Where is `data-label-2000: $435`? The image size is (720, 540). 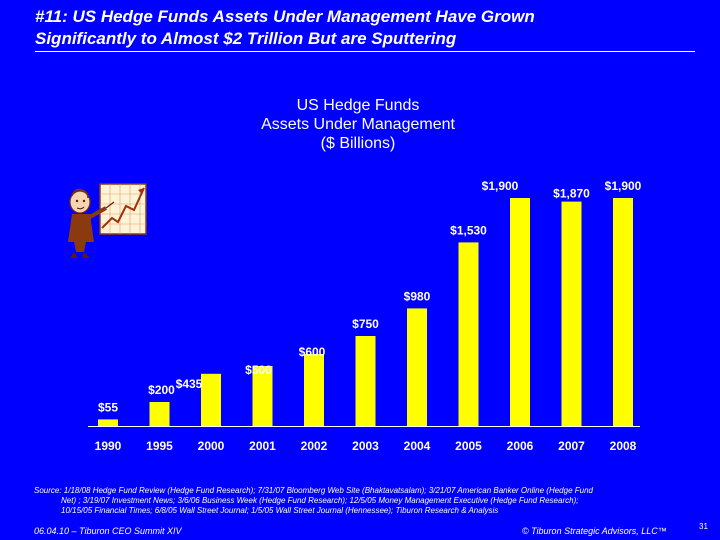 data-label-2000: $435 is located at coordinates (189, 384).